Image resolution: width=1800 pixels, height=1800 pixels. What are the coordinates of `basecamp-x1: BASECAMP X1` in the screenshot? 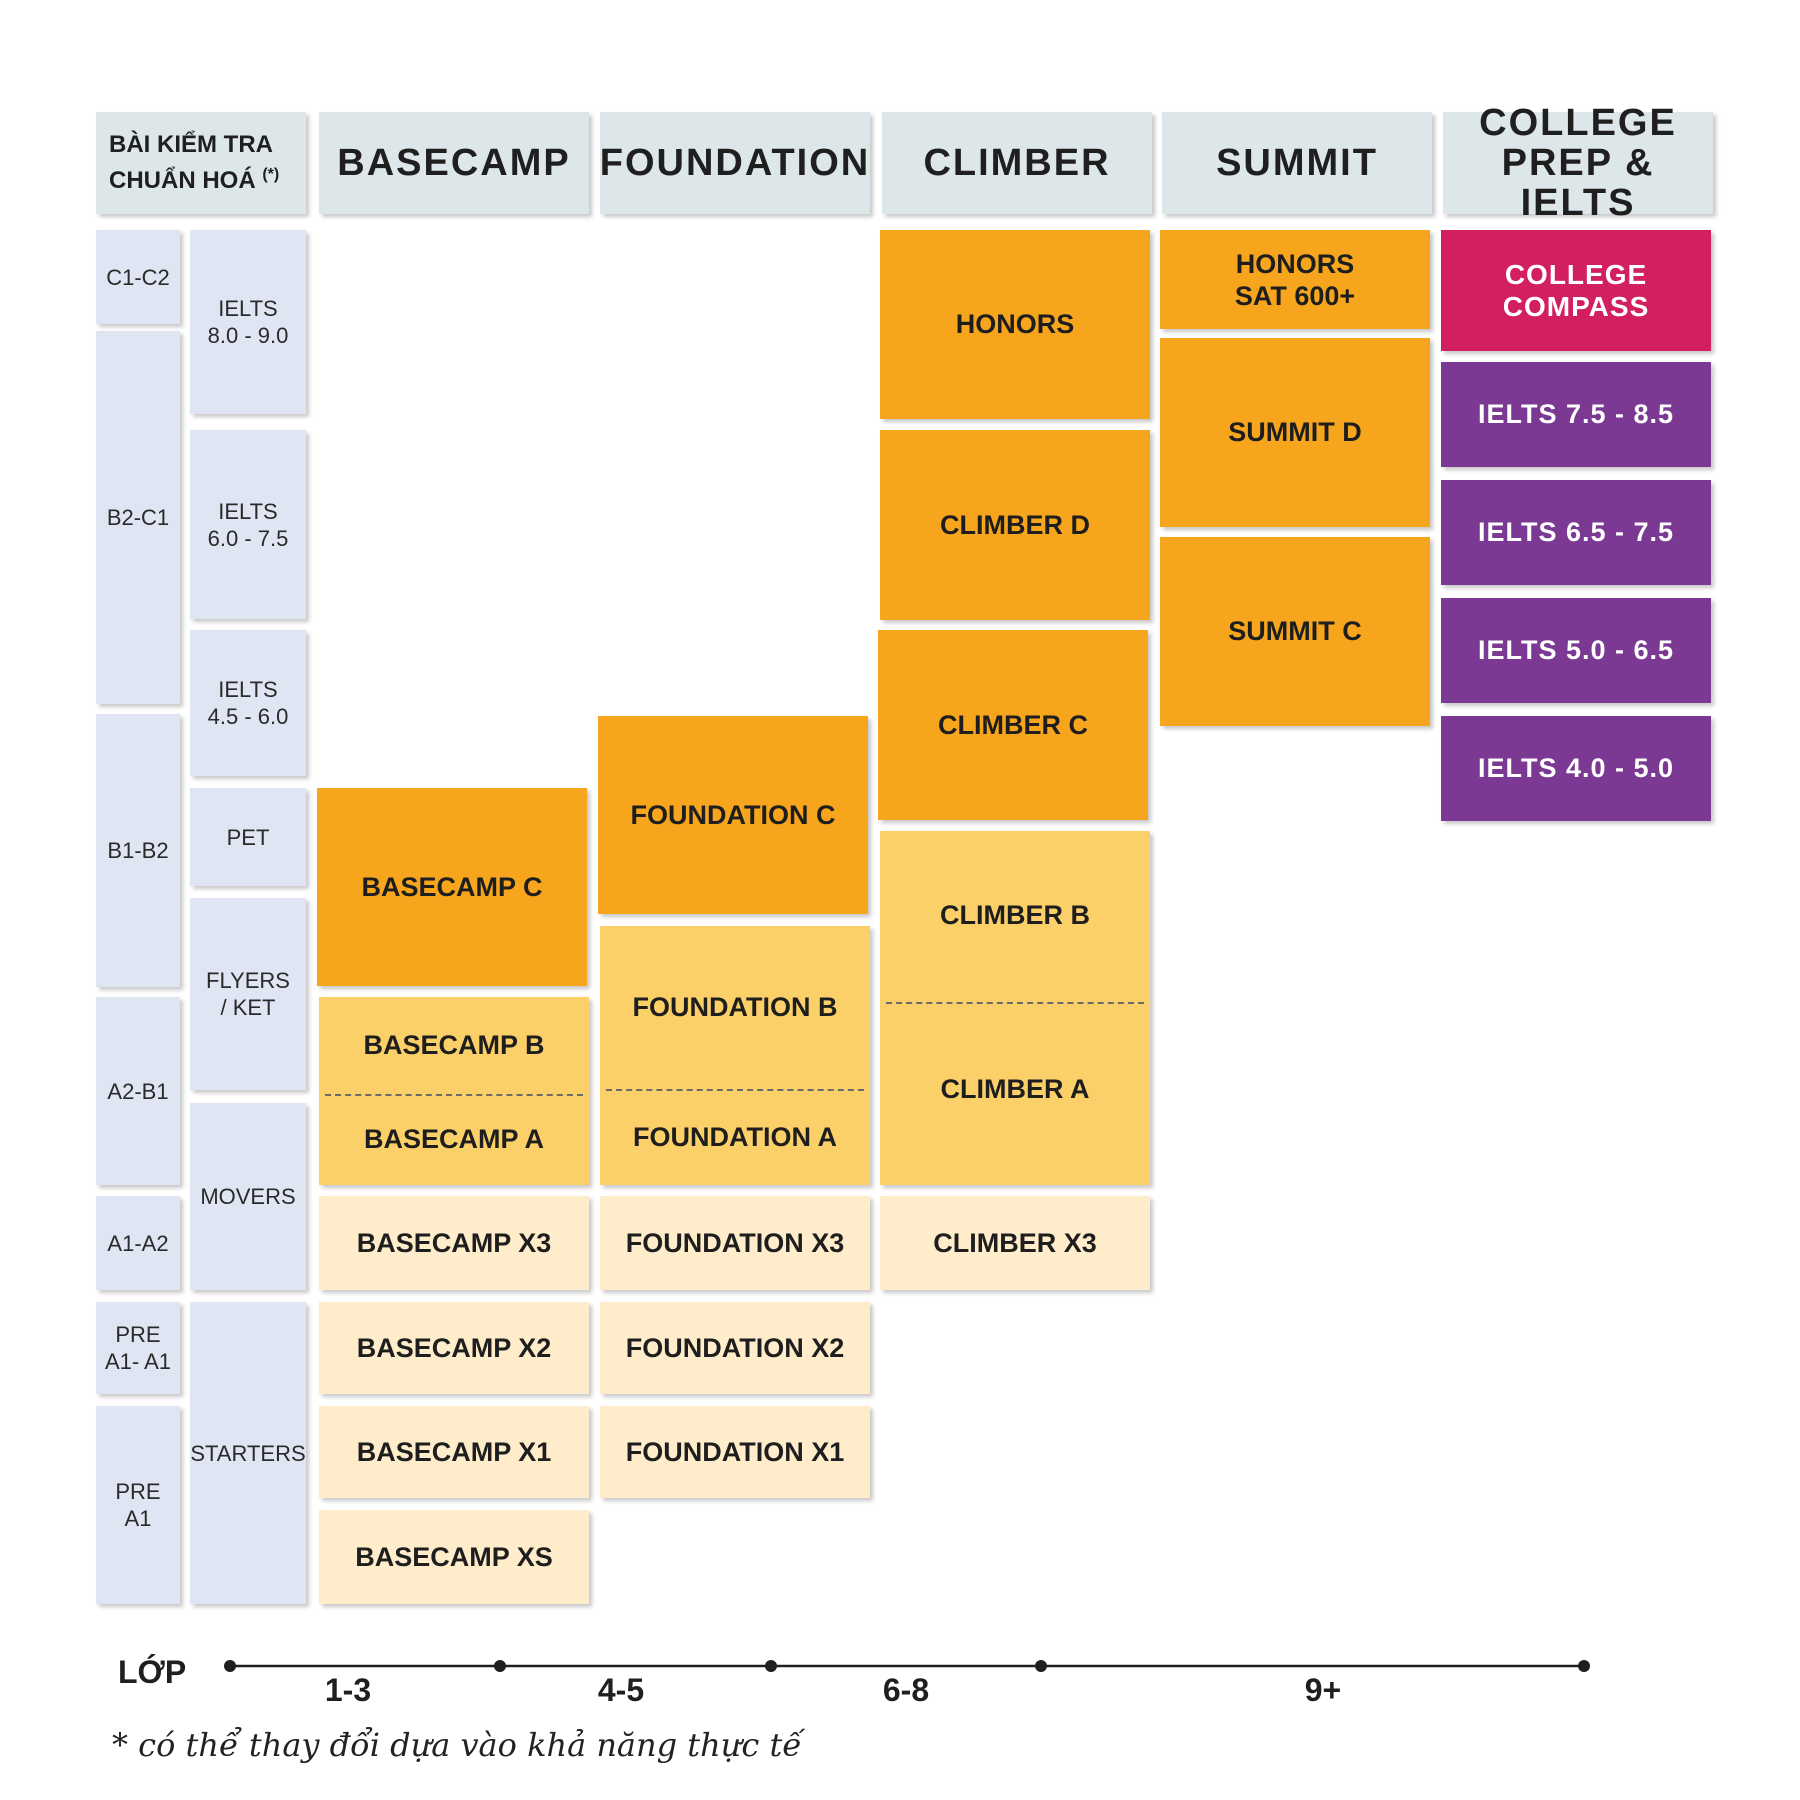 It's located at (454, 1452).